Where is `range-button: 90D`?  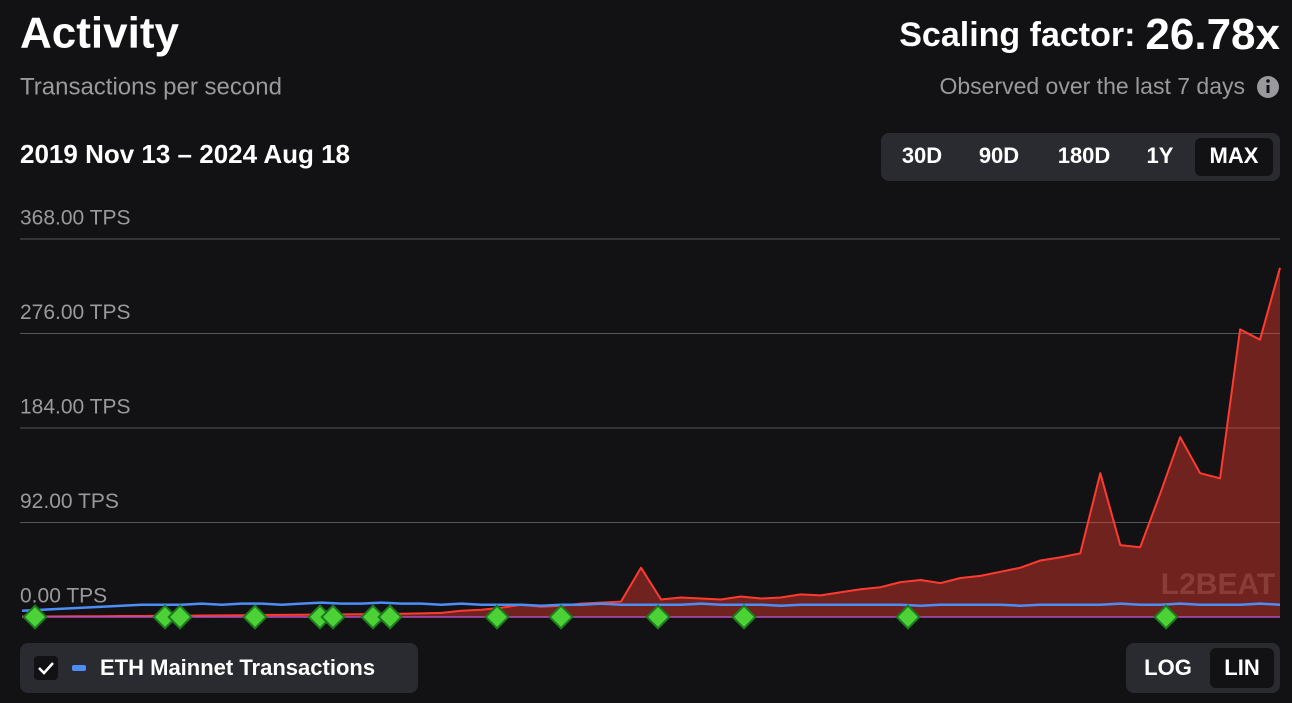
range-button: 90D is located at coordinates (999, 155).